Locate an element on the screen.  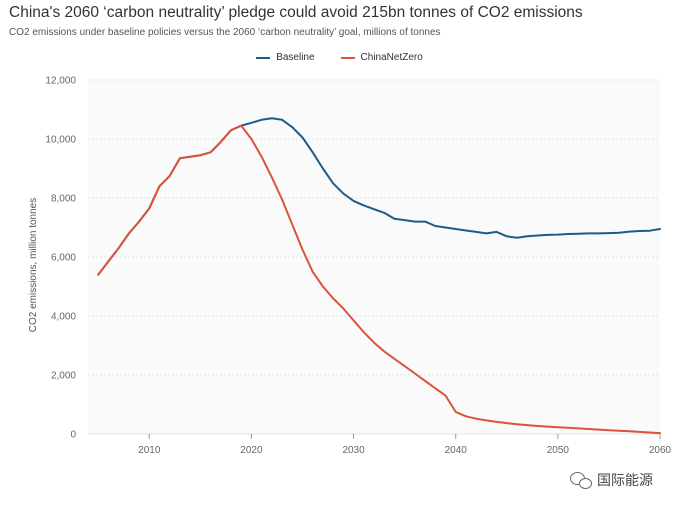
y-tick-label: 8,000 is located at coordinates (63, 199).